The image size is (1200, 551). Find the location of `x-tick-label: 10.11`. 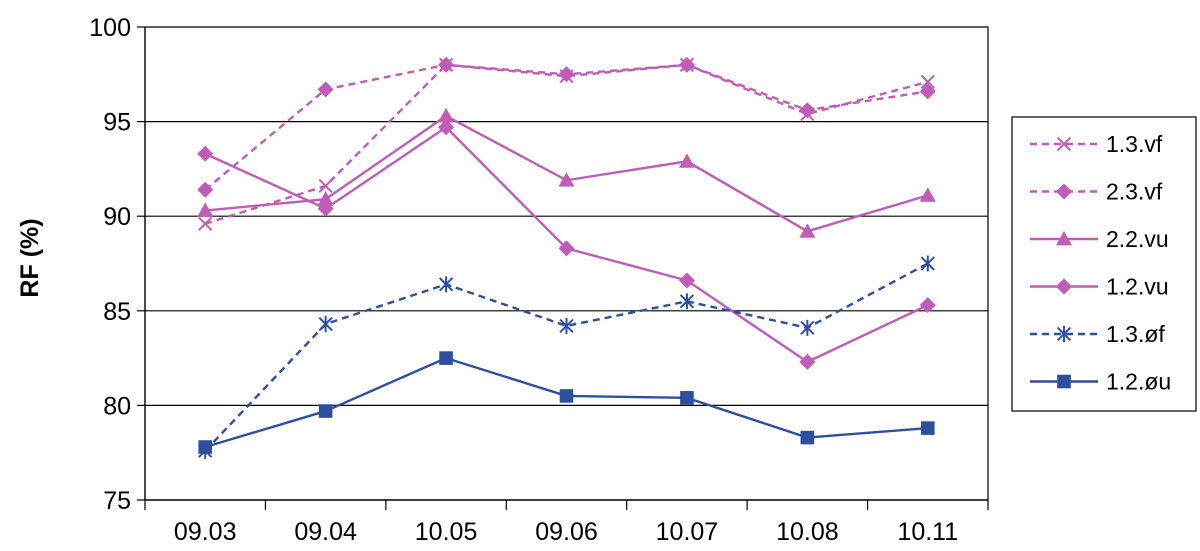

x-tick-label: 10.11 is located at coordinates (927, 532).